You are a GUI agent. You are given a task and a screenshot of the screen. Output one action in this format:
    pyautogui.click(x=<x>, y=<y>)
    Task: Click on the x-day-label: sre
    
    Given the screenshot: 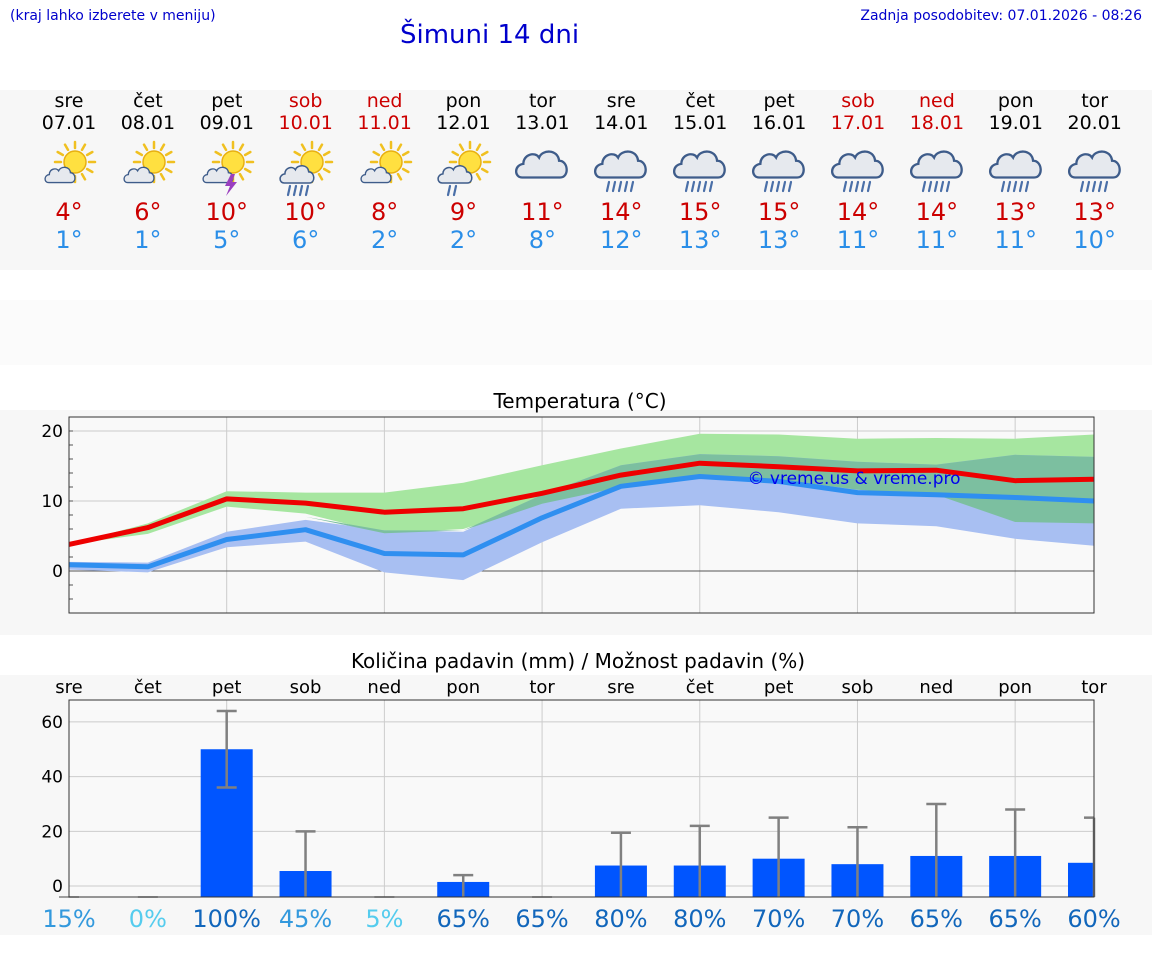 What is the action you would take?
    pyautogui.click(x=620, y=687)
    